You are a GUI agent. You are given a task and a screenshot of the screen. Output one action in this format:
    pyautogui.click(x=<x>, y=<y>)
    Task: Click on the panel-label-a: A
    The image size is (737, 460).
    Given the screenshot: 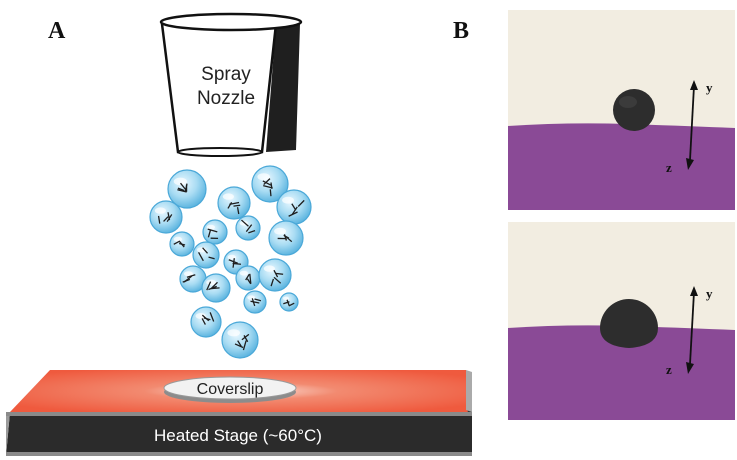 What is the action you would take?
    pyautogui.click(x=57, y=31)
    